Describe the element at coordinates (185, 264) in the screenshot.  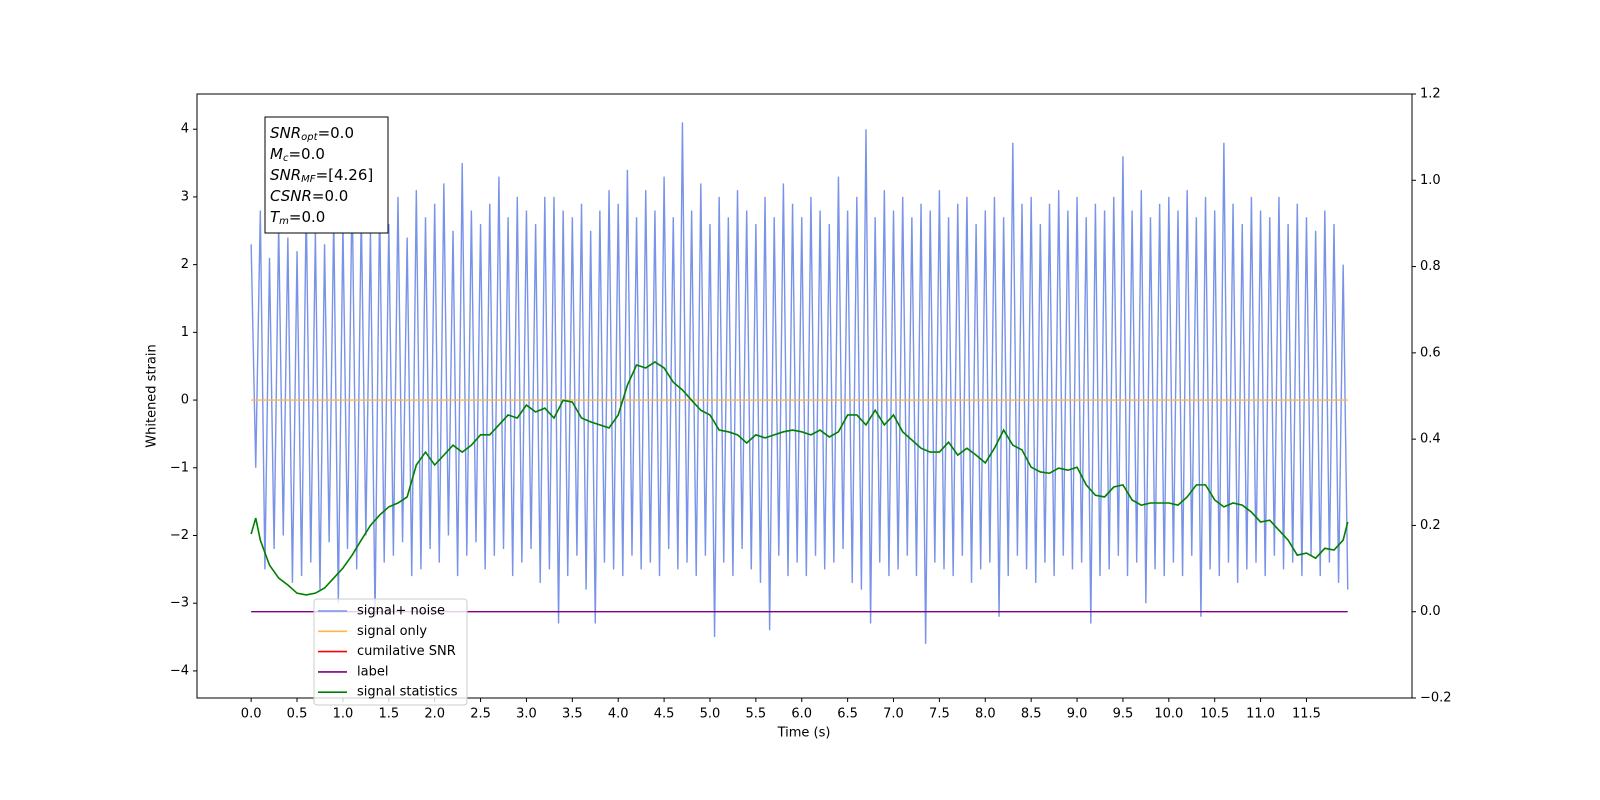
I see `y-tick-label: 2` at that location.